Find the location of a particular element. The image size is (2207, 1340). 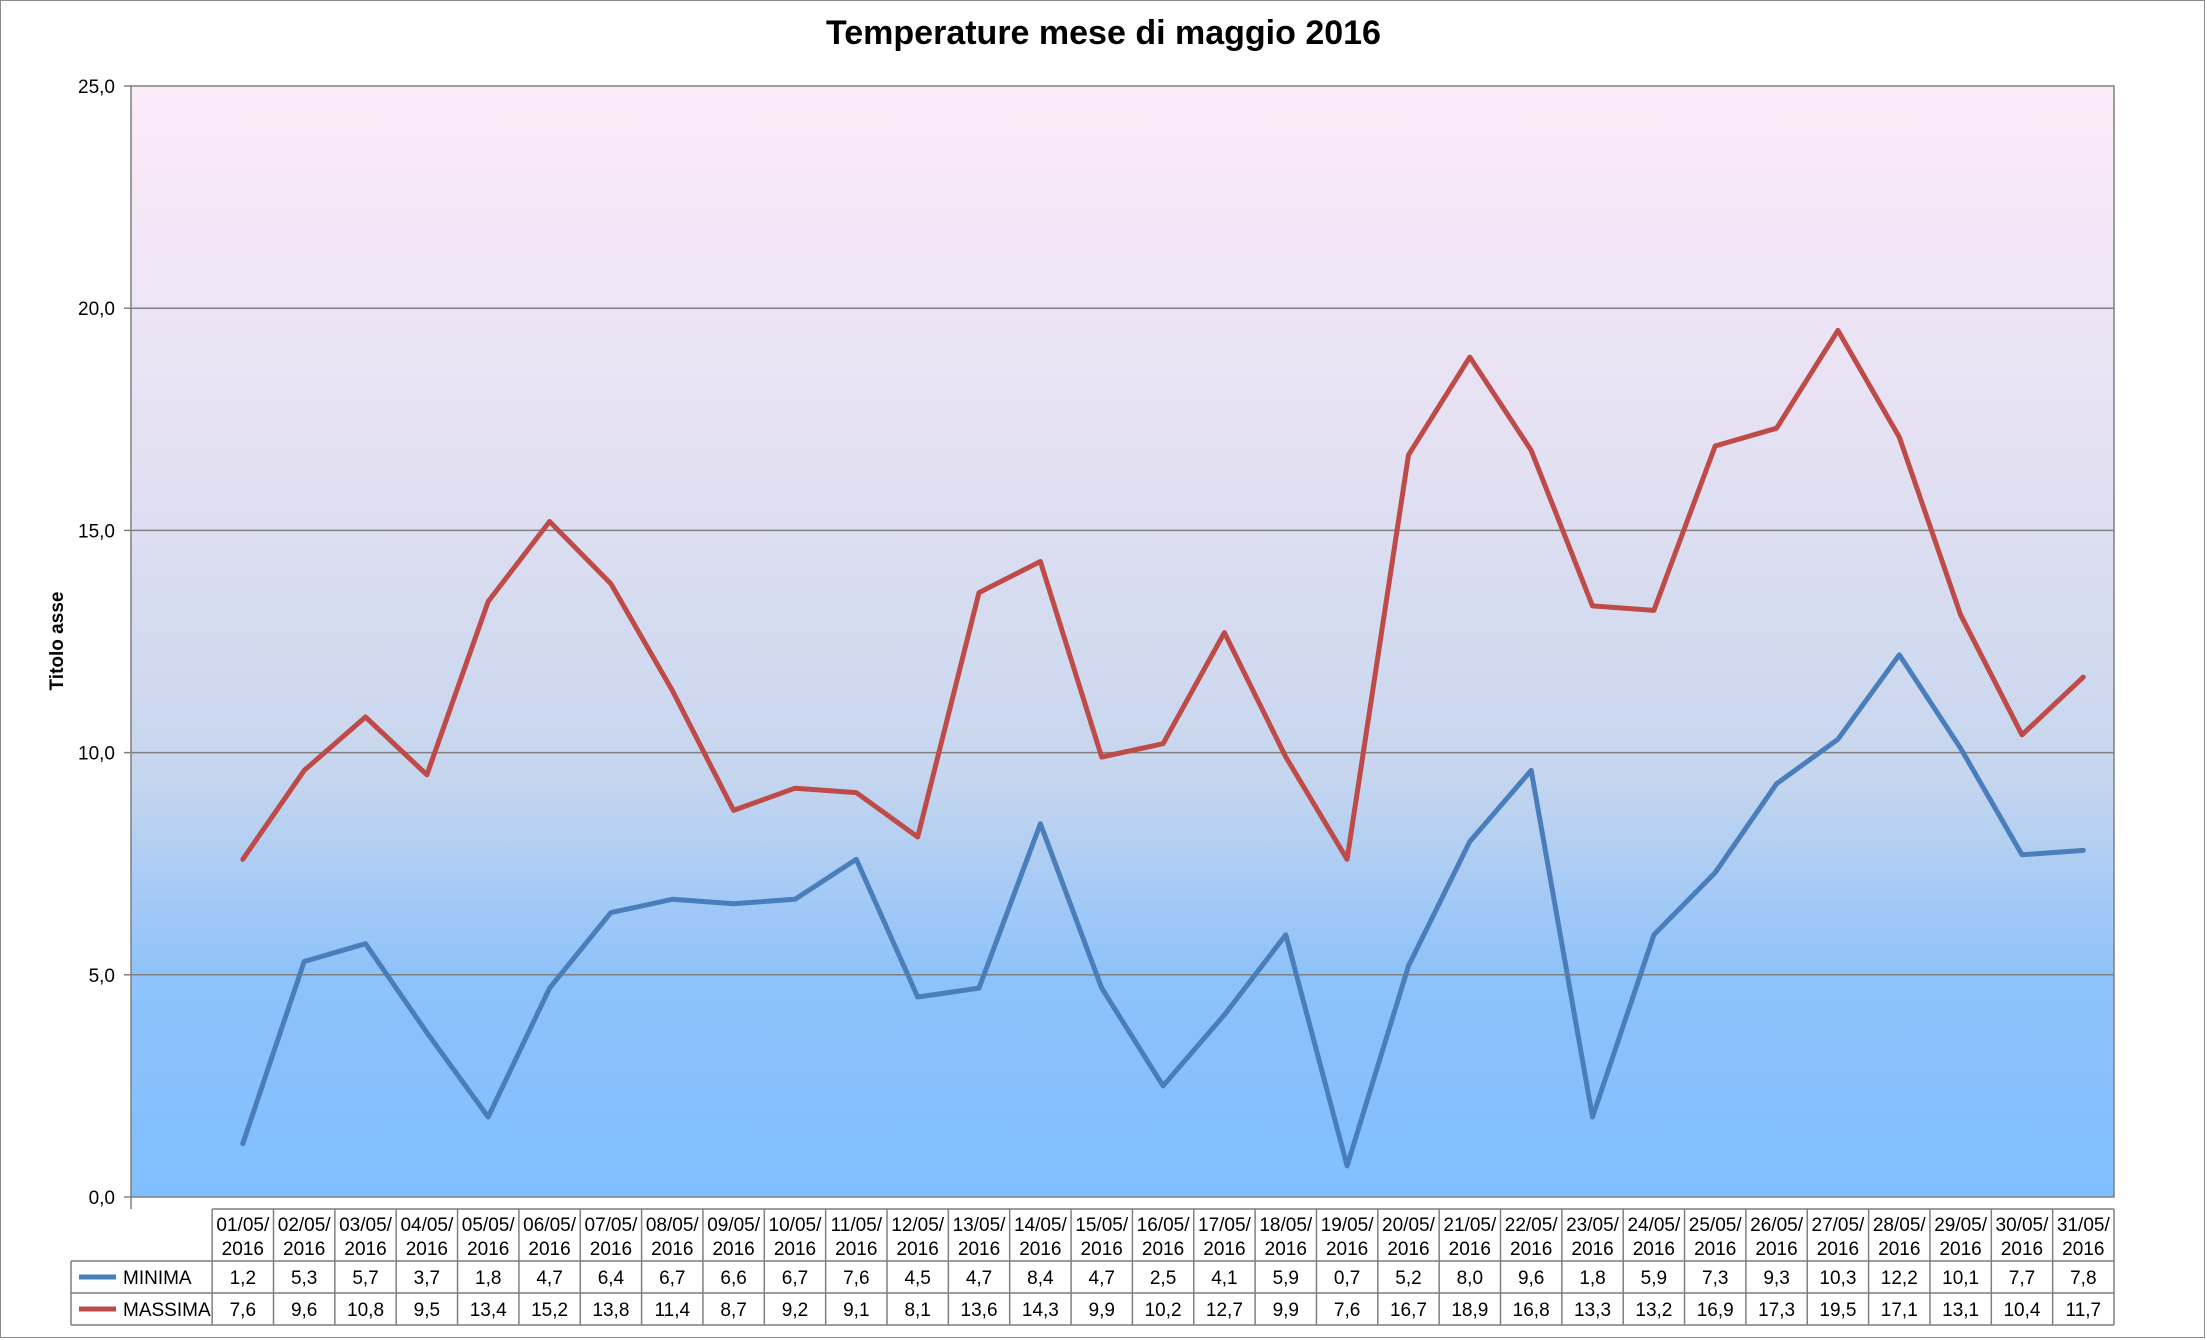

data-label: 8,1 is located at coordinates (917, 1310).